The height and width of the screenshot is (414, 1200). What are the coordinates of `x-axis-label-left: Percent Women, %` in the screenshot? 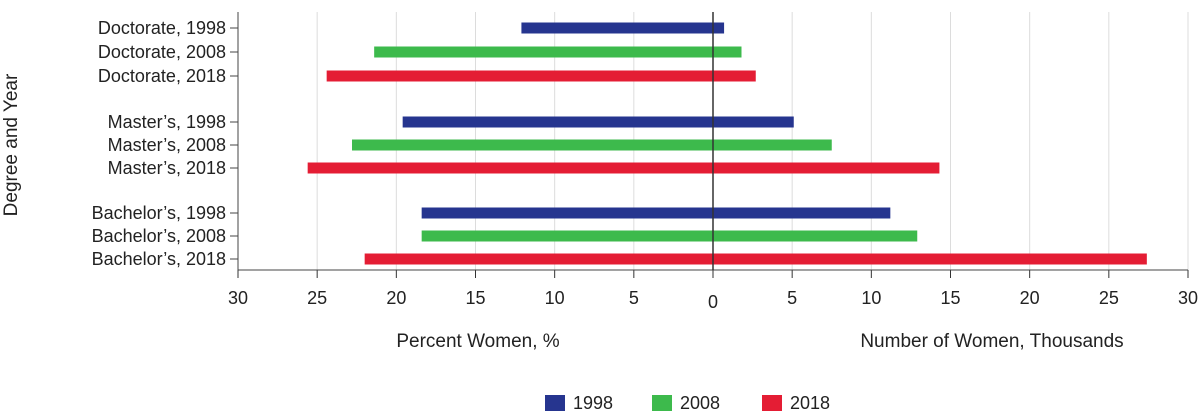 It's located at (477, 341).